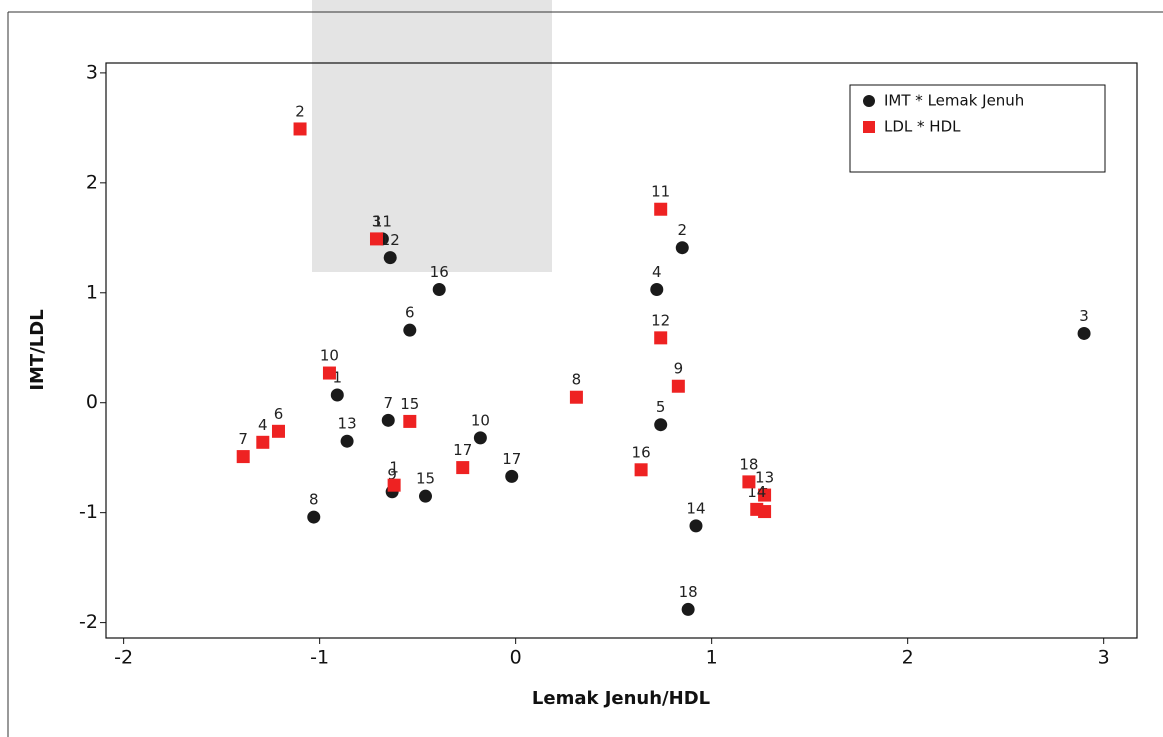 This screenshot has width=1163, height=737. I want to click on legend-label: LDL * HDL, so click(922, 127).